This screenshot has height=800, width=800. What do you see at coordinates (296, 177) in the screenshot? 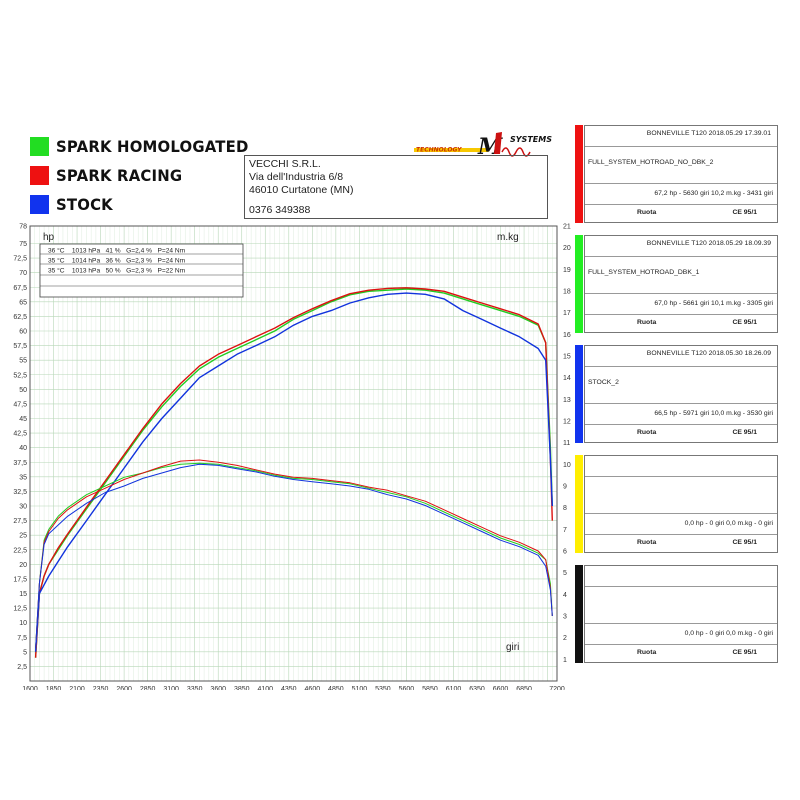
I see `company-address: Via dell'Industria 6/8` at bounding box center [296, 177].